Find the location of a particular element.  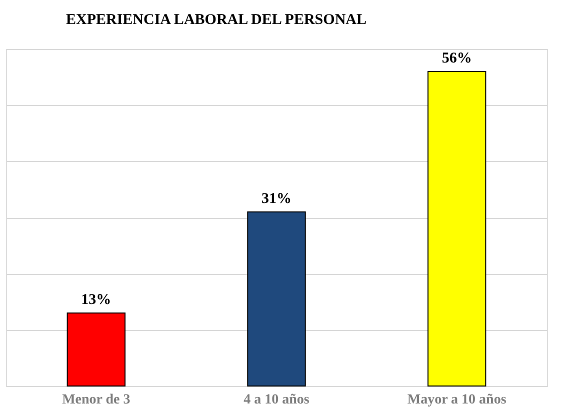

x-tick-label: 4 a 10 años is located at coordinates (277, 400).